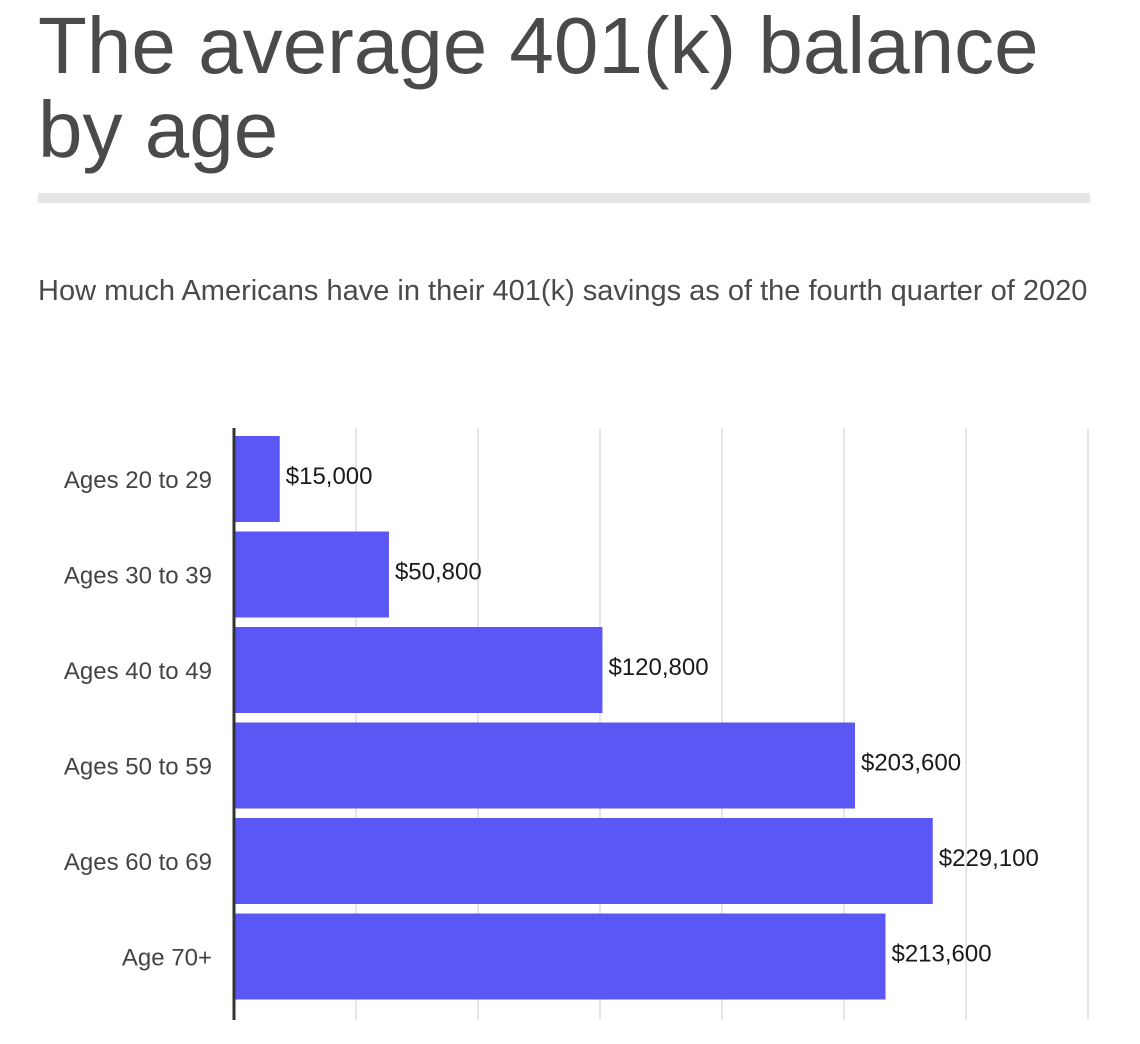  What do you see at coordinates (138, 480) in the screenshot?
I see `category-label: Ages 20 to 29` at bounding box center [138, 480].